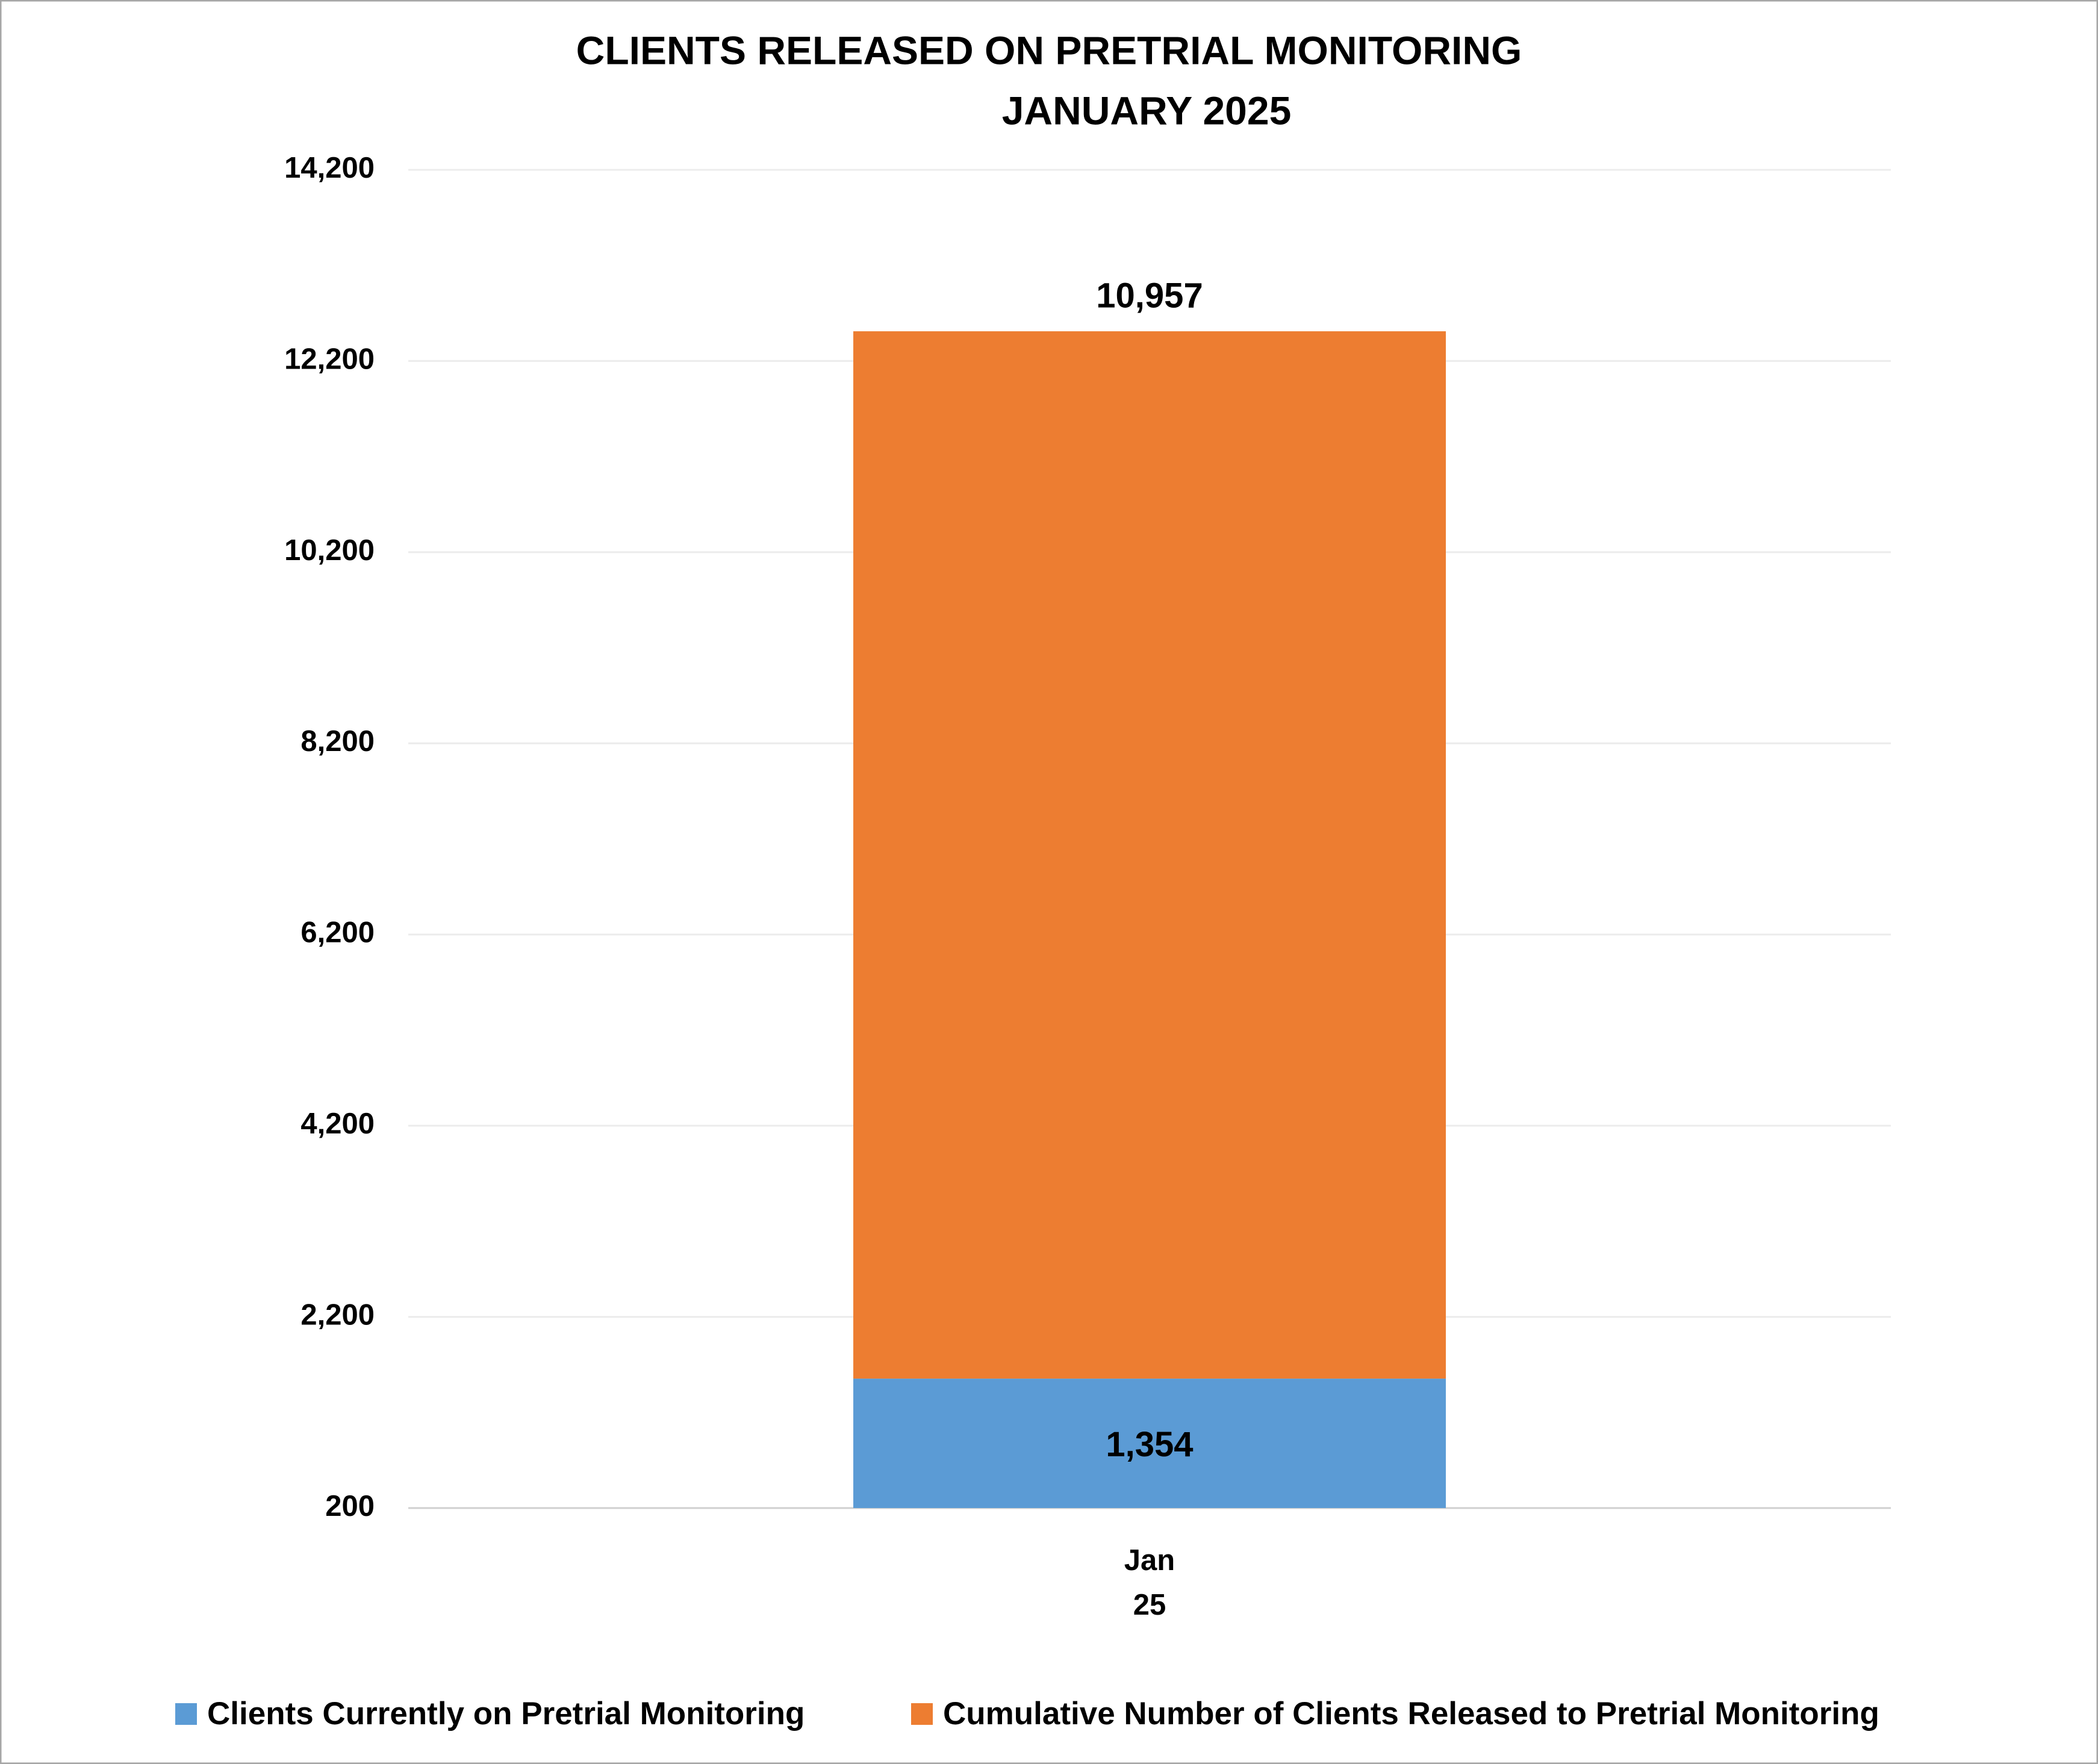  Describe the element at coordinates (337, 933) in the screenshot. I see `y-tick-label: 6,200` at that location.